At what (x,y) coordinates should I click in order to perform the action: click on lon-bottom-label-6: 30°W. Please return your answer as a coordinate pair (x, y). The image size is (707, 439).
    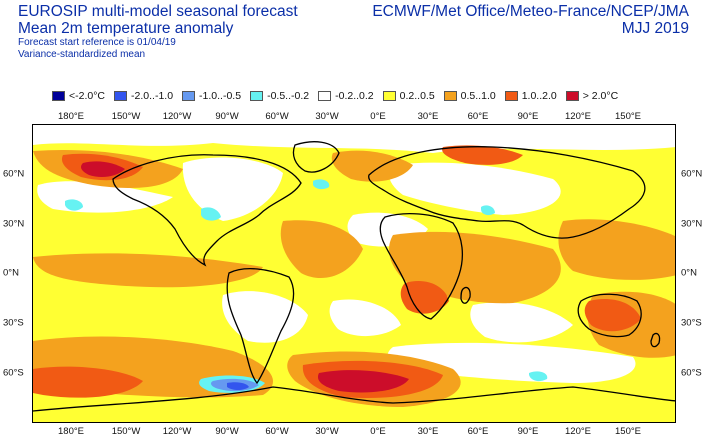
    Looking at the image, I should click on (327, 431).